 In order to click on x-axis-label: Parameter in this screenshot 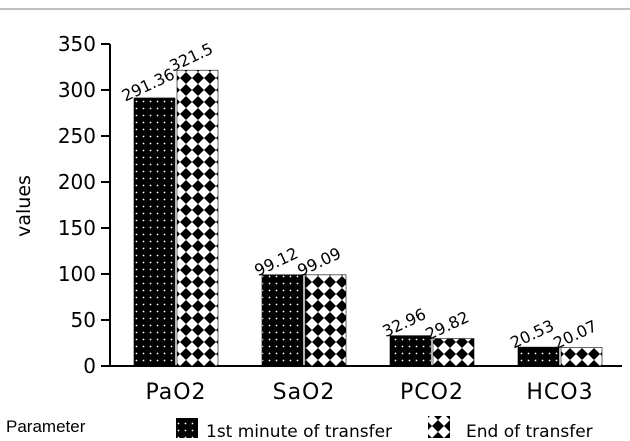, I will do `click(46, 426)`.